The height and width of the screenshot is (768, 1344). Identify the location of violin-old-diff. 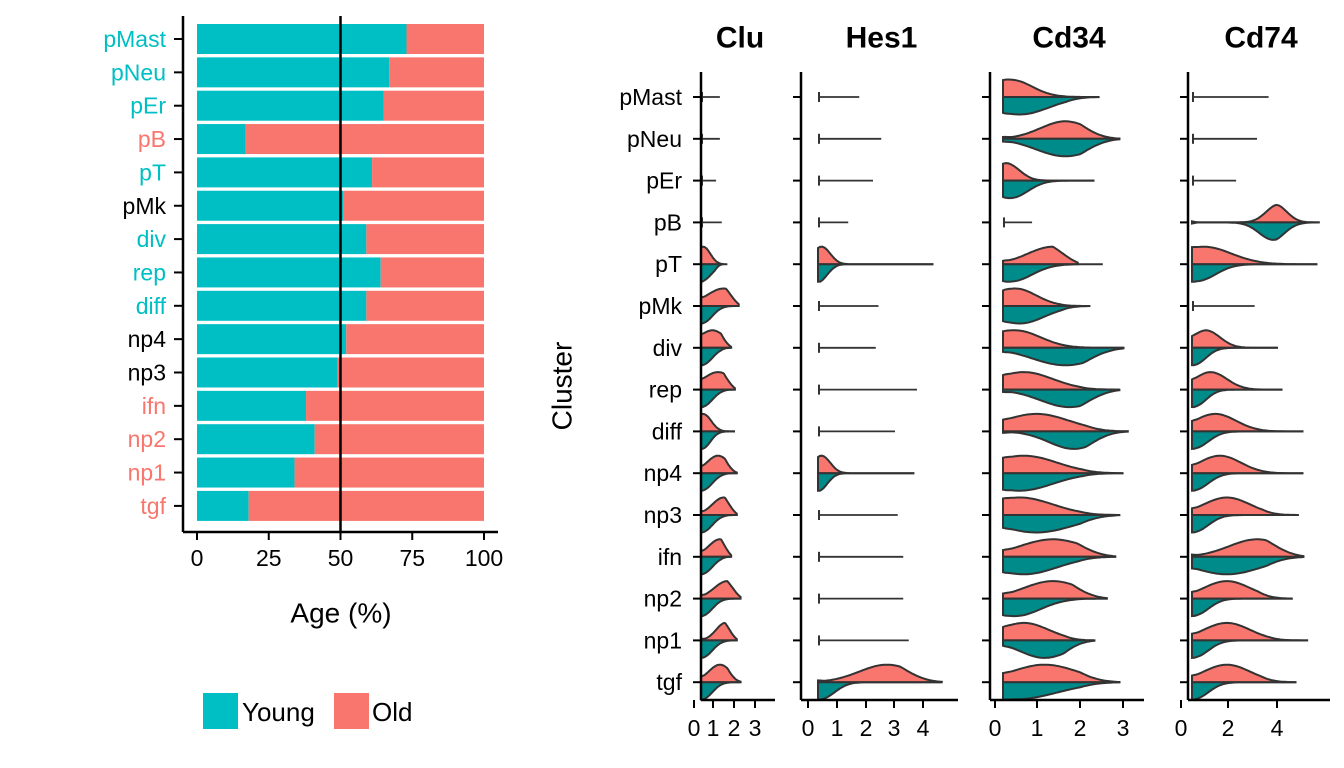
(1065, 422).